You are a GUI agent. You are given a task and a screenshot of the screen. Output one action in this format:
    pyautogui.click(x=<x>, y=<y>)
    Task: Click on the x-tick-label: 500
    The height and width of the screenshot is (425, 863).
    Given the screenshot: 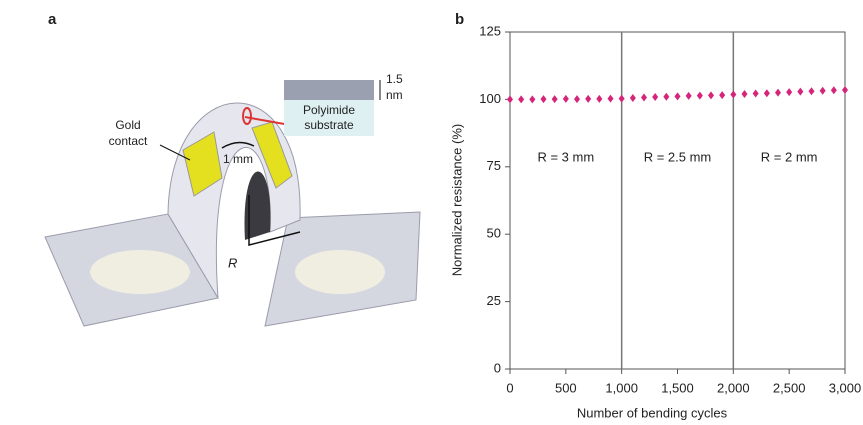 What is the action you would take?
    pyautogui.click(x=566, y=387)
    